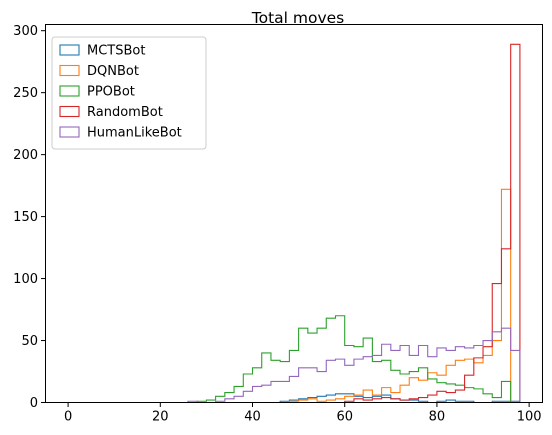 This screenshot has width=552, height=435. What do you see at coordinates (25, 93) in the screenshot?
I see `y-tick-label: 250` at bounding box center [25, 93].